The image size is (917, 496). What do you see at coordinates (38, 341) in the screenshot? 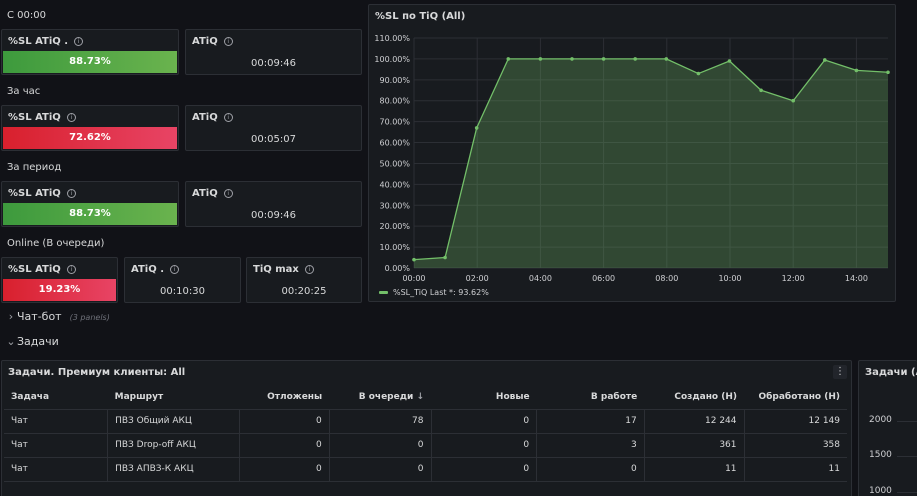
I see `row-tasks-label: Задачи` at bounding box center [38, 341].